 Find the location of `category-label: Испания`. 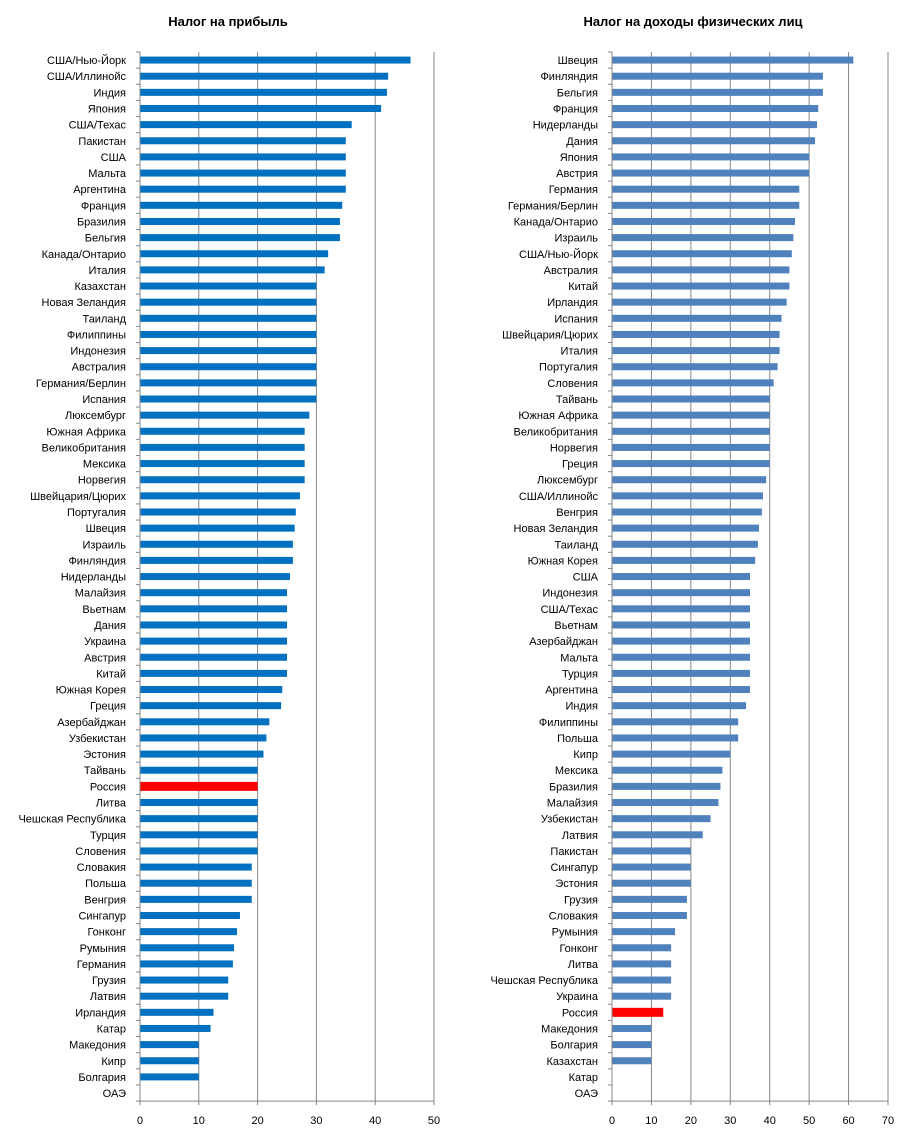

category-label: Испания is located at coordinates (576, 319).